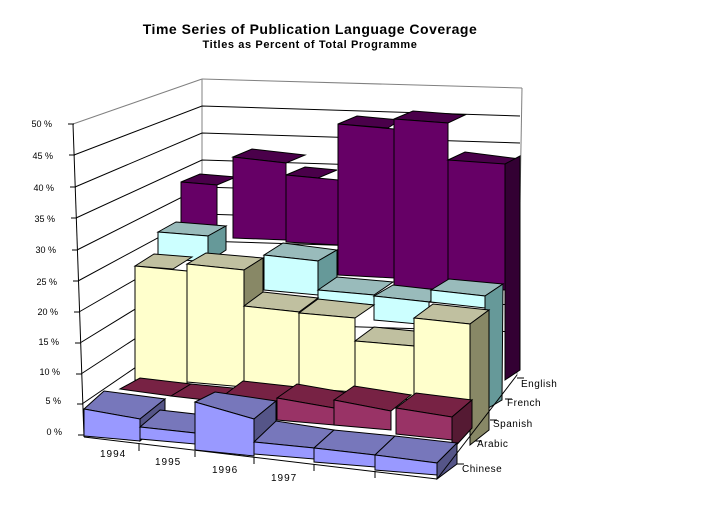 The image size is (726, 523). Describe the element at coordinates (47, 312) in the screenshot. I see `svg-text: 20 %` at that location.